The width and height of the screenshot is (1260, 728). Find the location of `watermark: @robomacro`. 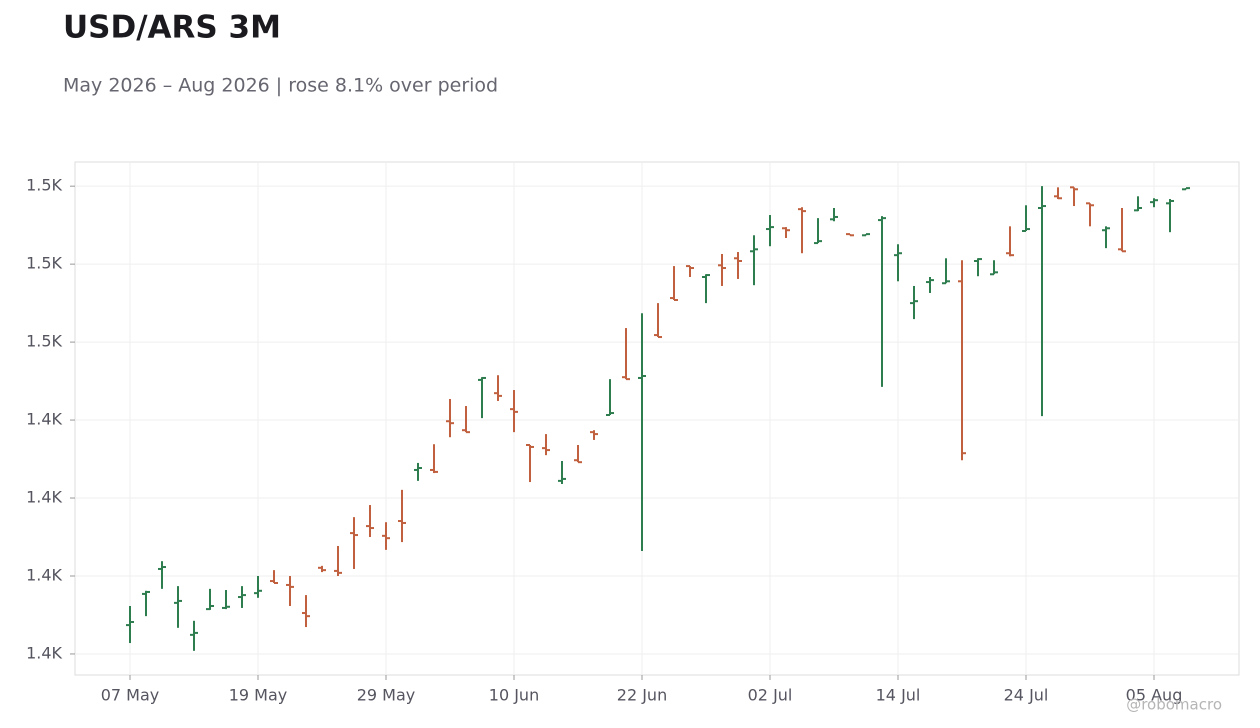

watermark: @robomacro is located at coordinates (1174, 705).